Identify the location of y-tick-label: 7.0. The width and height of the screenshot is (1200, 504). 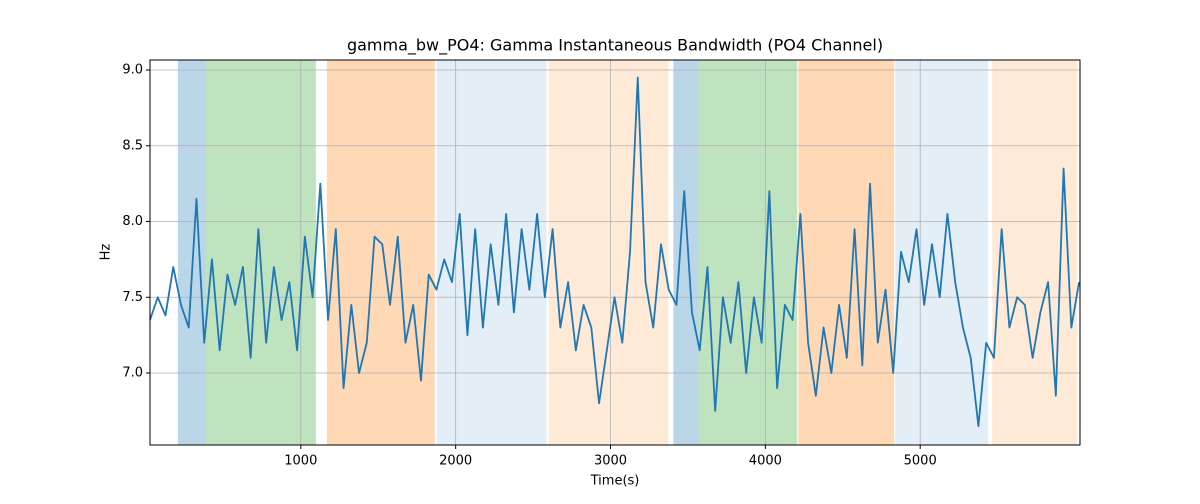
(132, 373).